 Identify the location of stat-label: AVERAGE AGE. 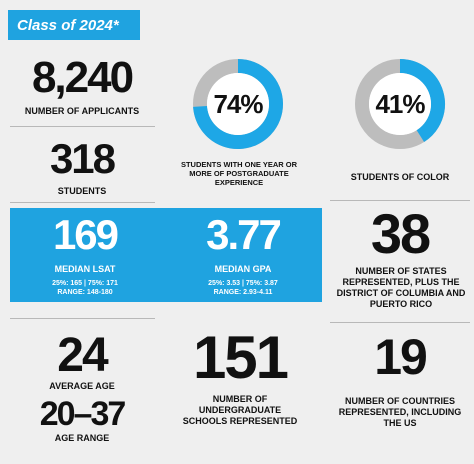
(82, 386).